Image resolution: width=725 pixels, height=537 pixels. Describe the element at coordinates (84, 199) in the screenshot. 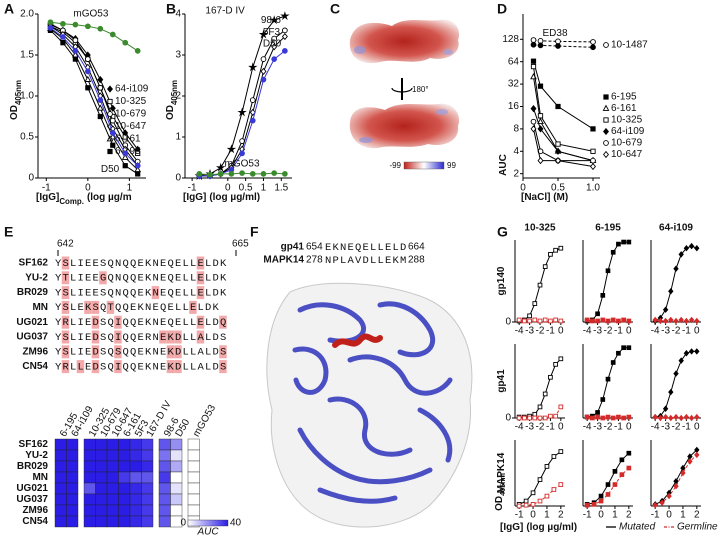

I see `x-axis-label: [IgG]Comp. (log µg/m` at that location.